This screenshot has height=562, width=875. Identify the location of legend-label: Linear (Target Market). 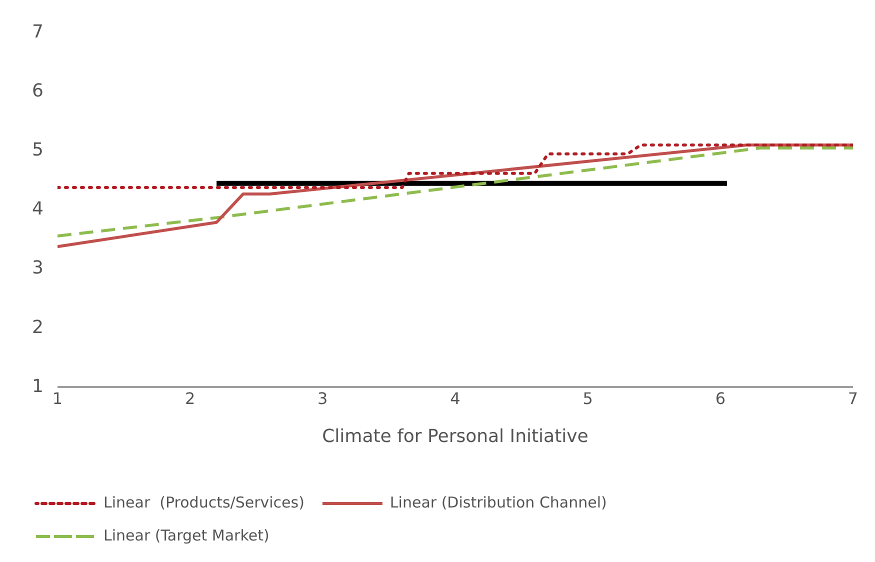
(187, 535).